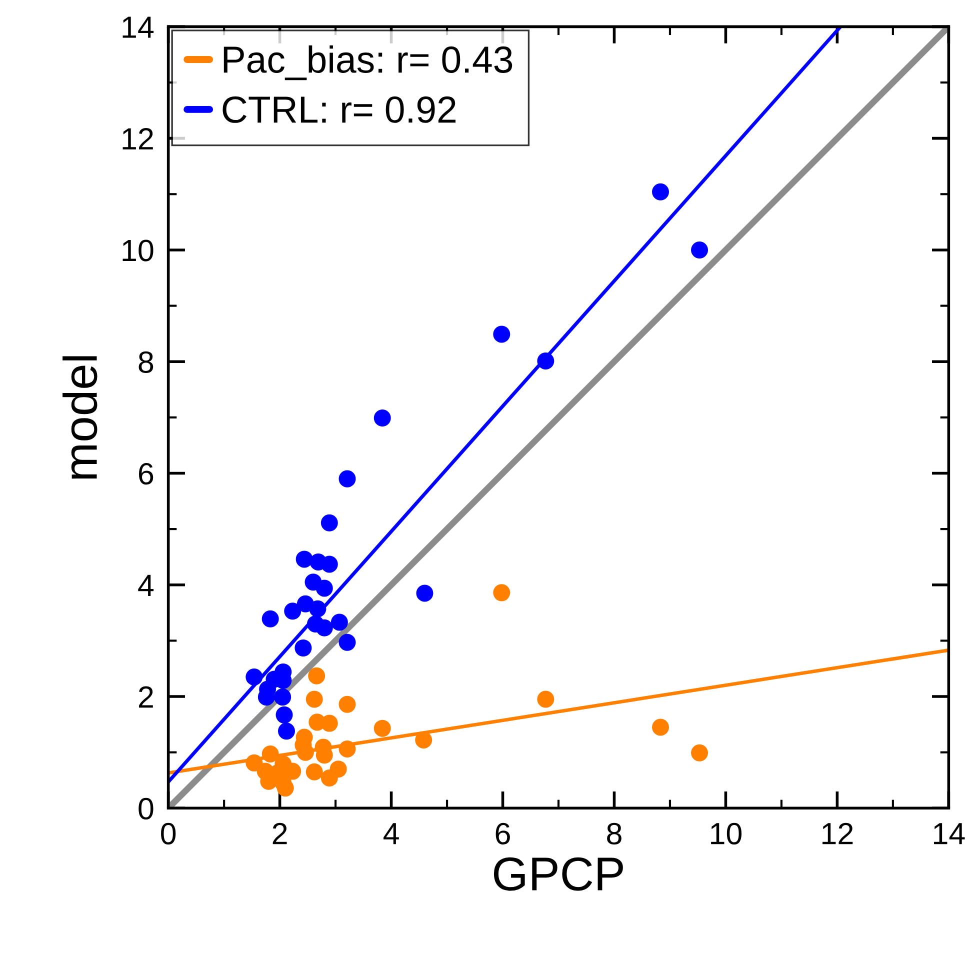  I want to click on x-axis-title: GPCP, so click(558, 874).